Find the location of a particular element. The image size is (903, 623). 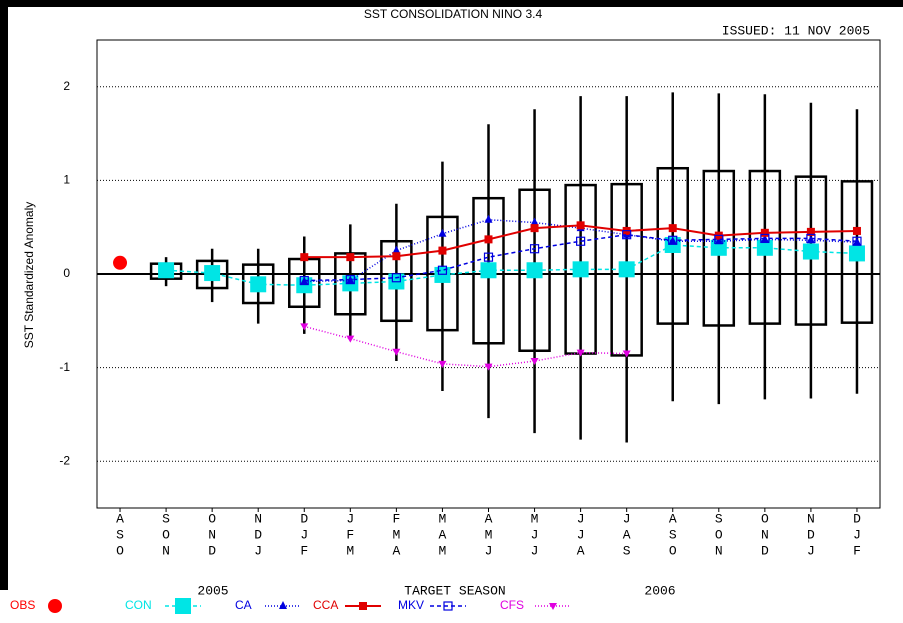

top-border is located at coordinates (451, 3).